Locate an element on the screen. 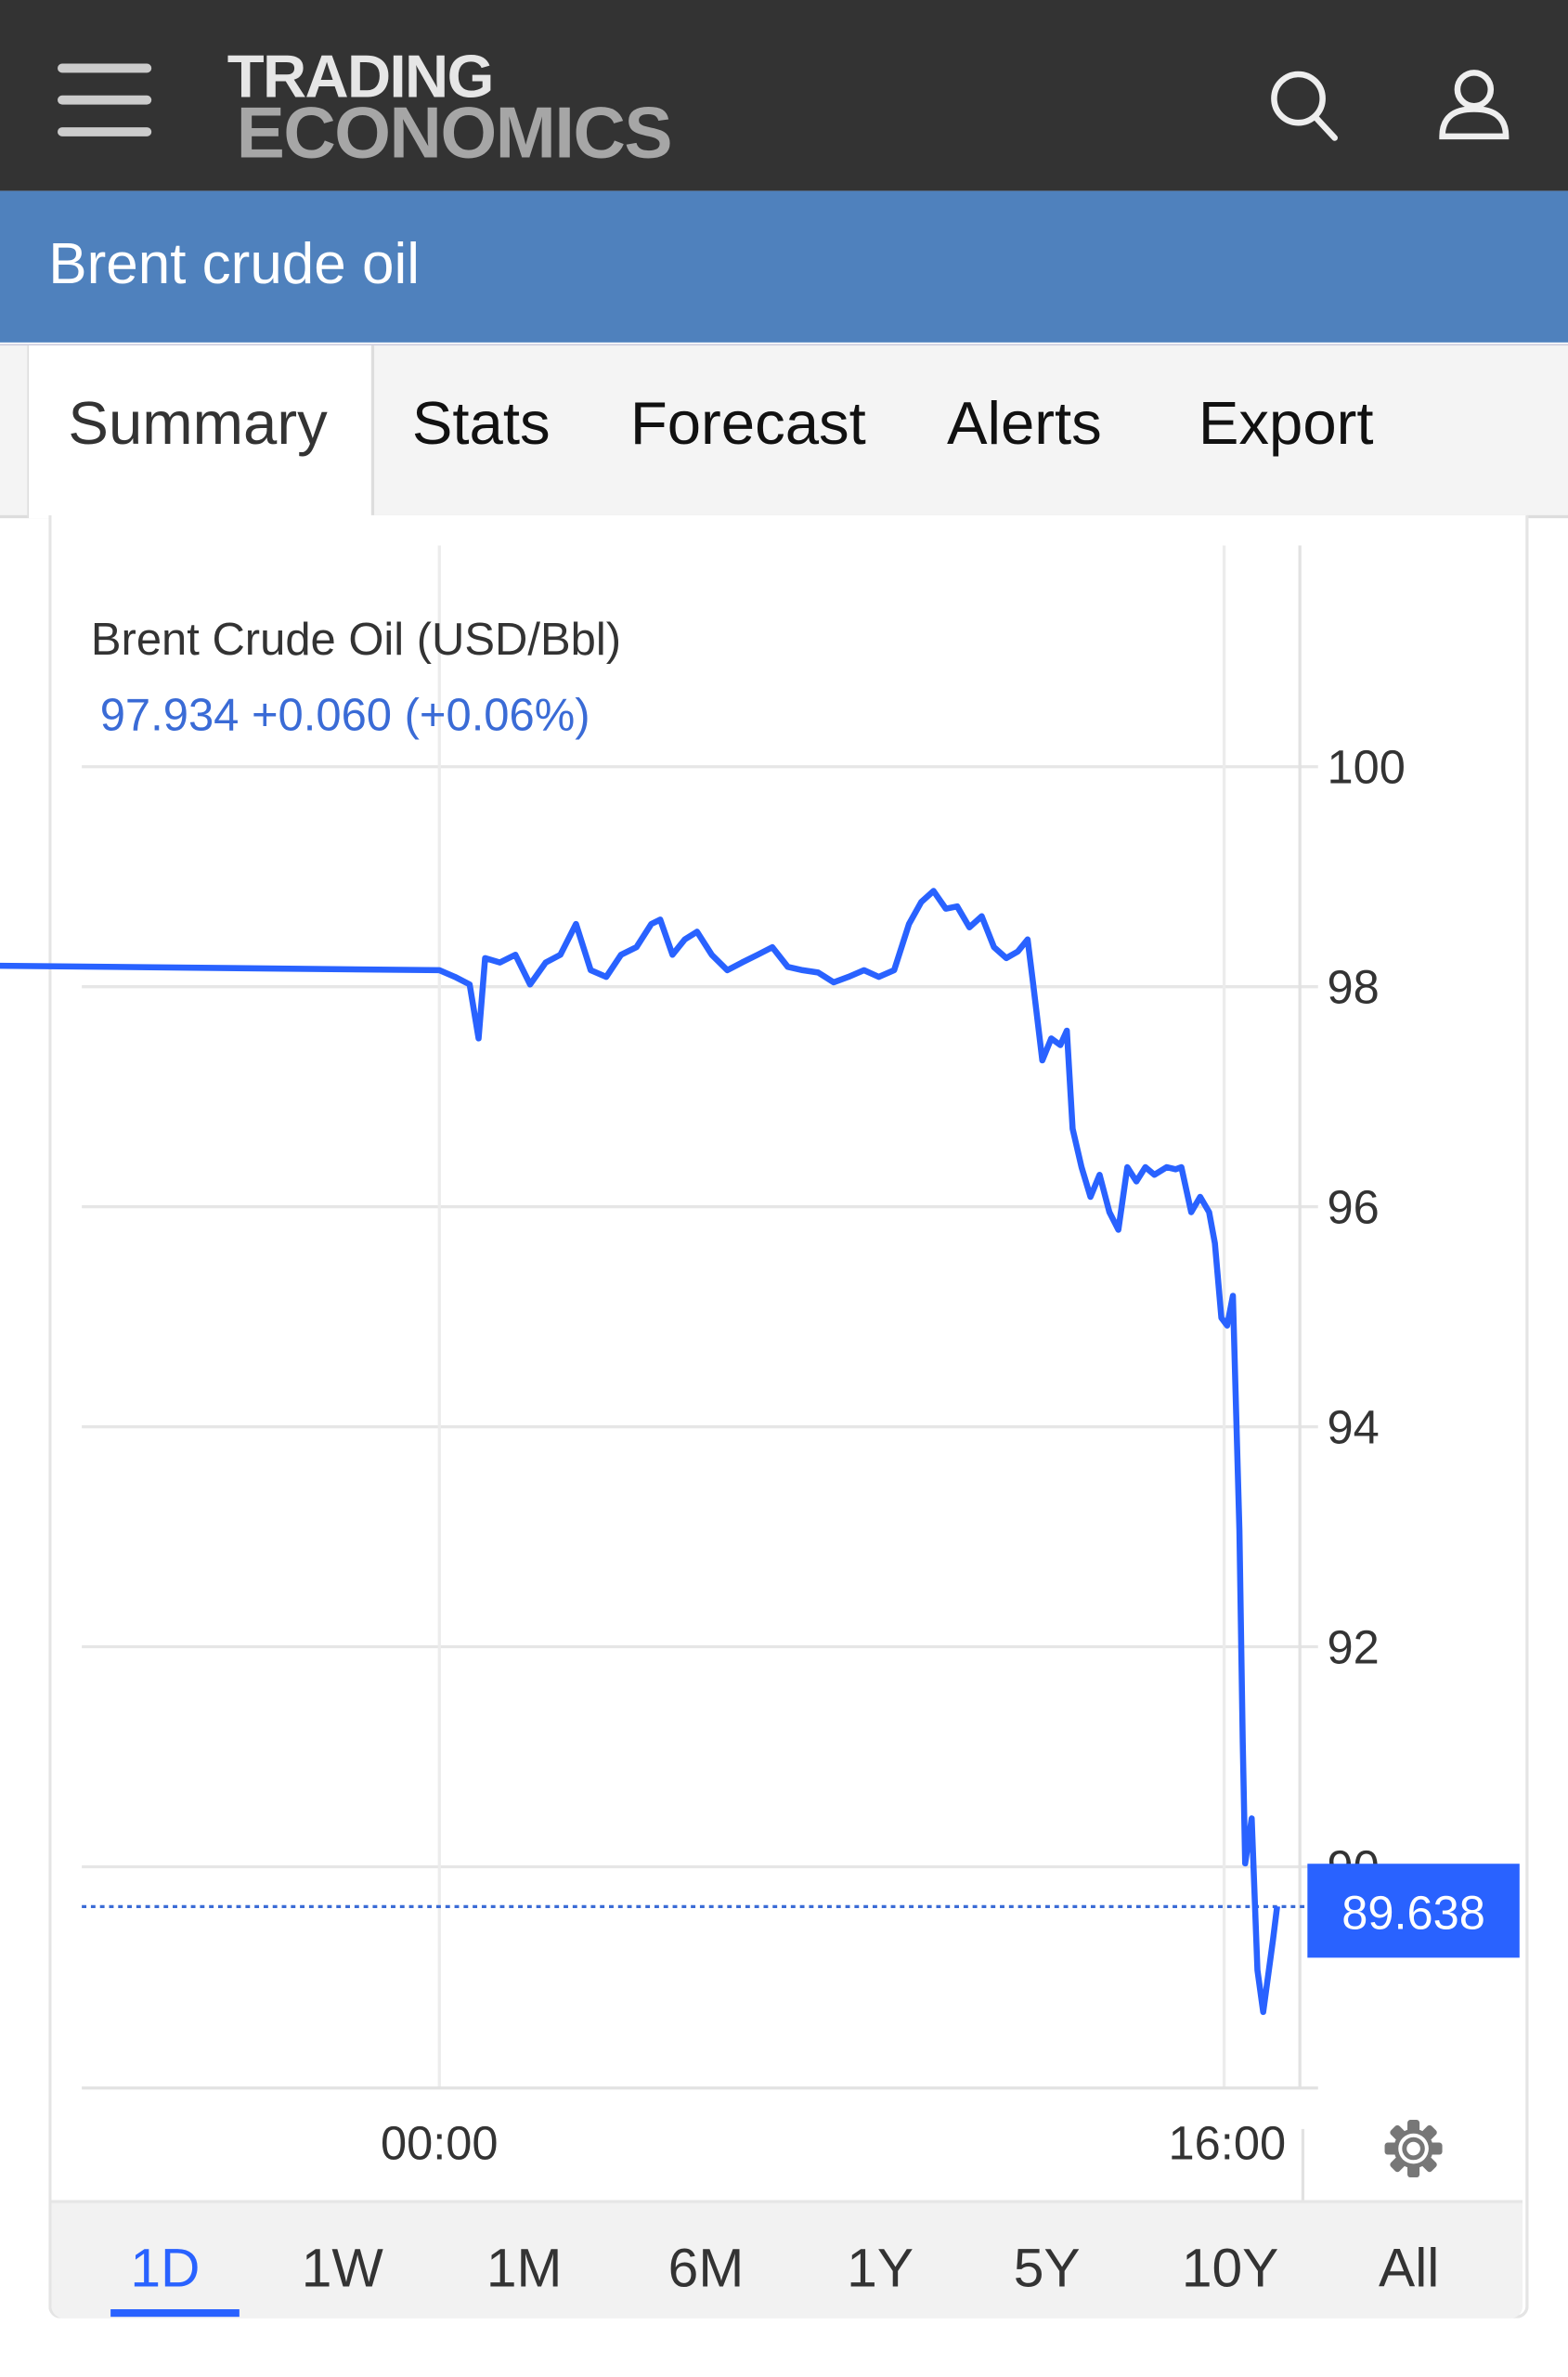 This screenshot has height=2377, width=1568. range-all: All is located at coordinates (1409, 2267).